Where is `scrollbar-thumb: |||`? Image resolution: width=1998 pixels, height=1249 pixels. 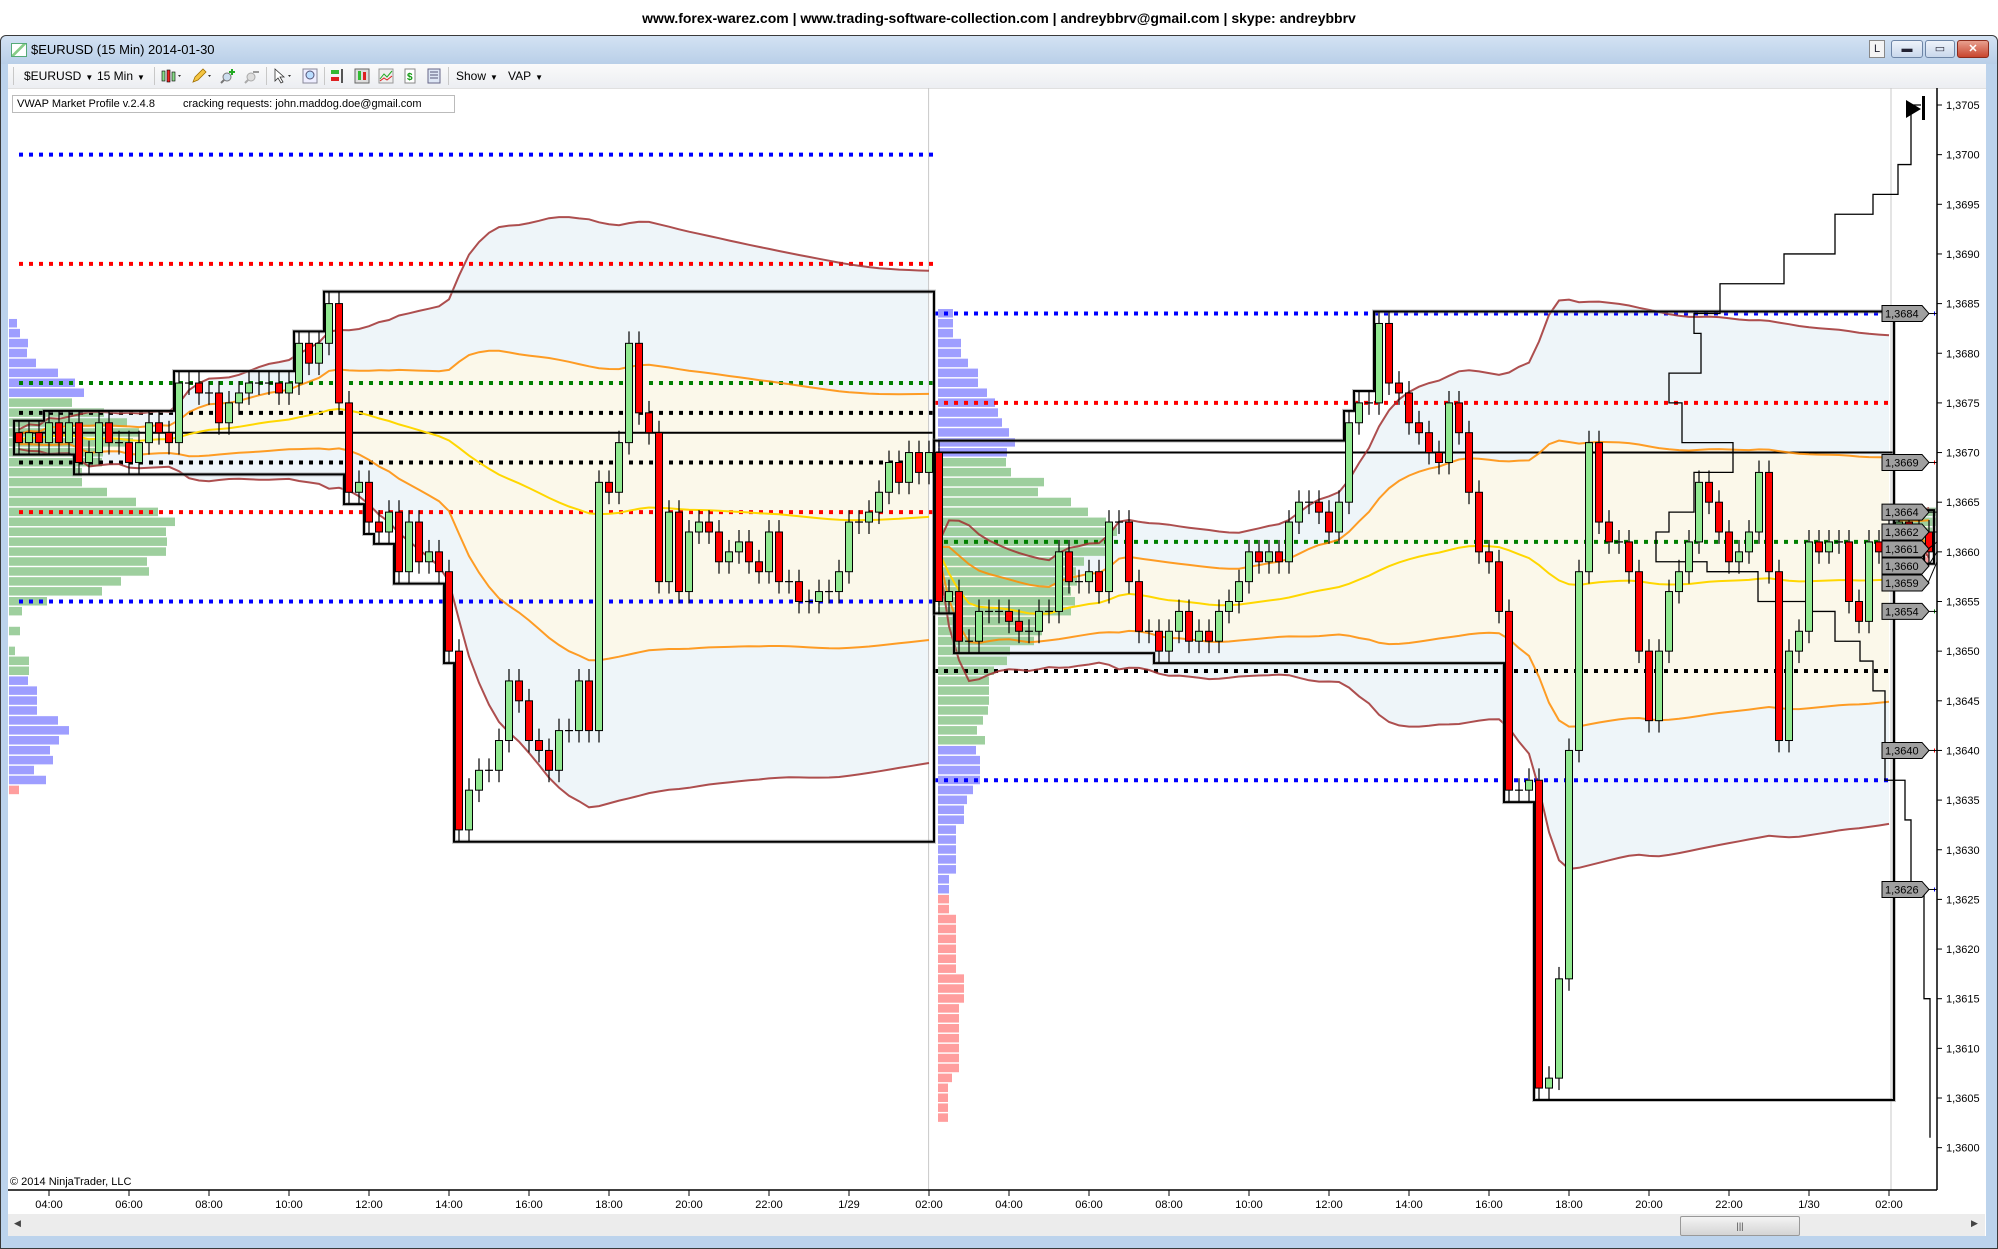 scrollbar-thumb: ||| is located at coordinates (1740, 1226).